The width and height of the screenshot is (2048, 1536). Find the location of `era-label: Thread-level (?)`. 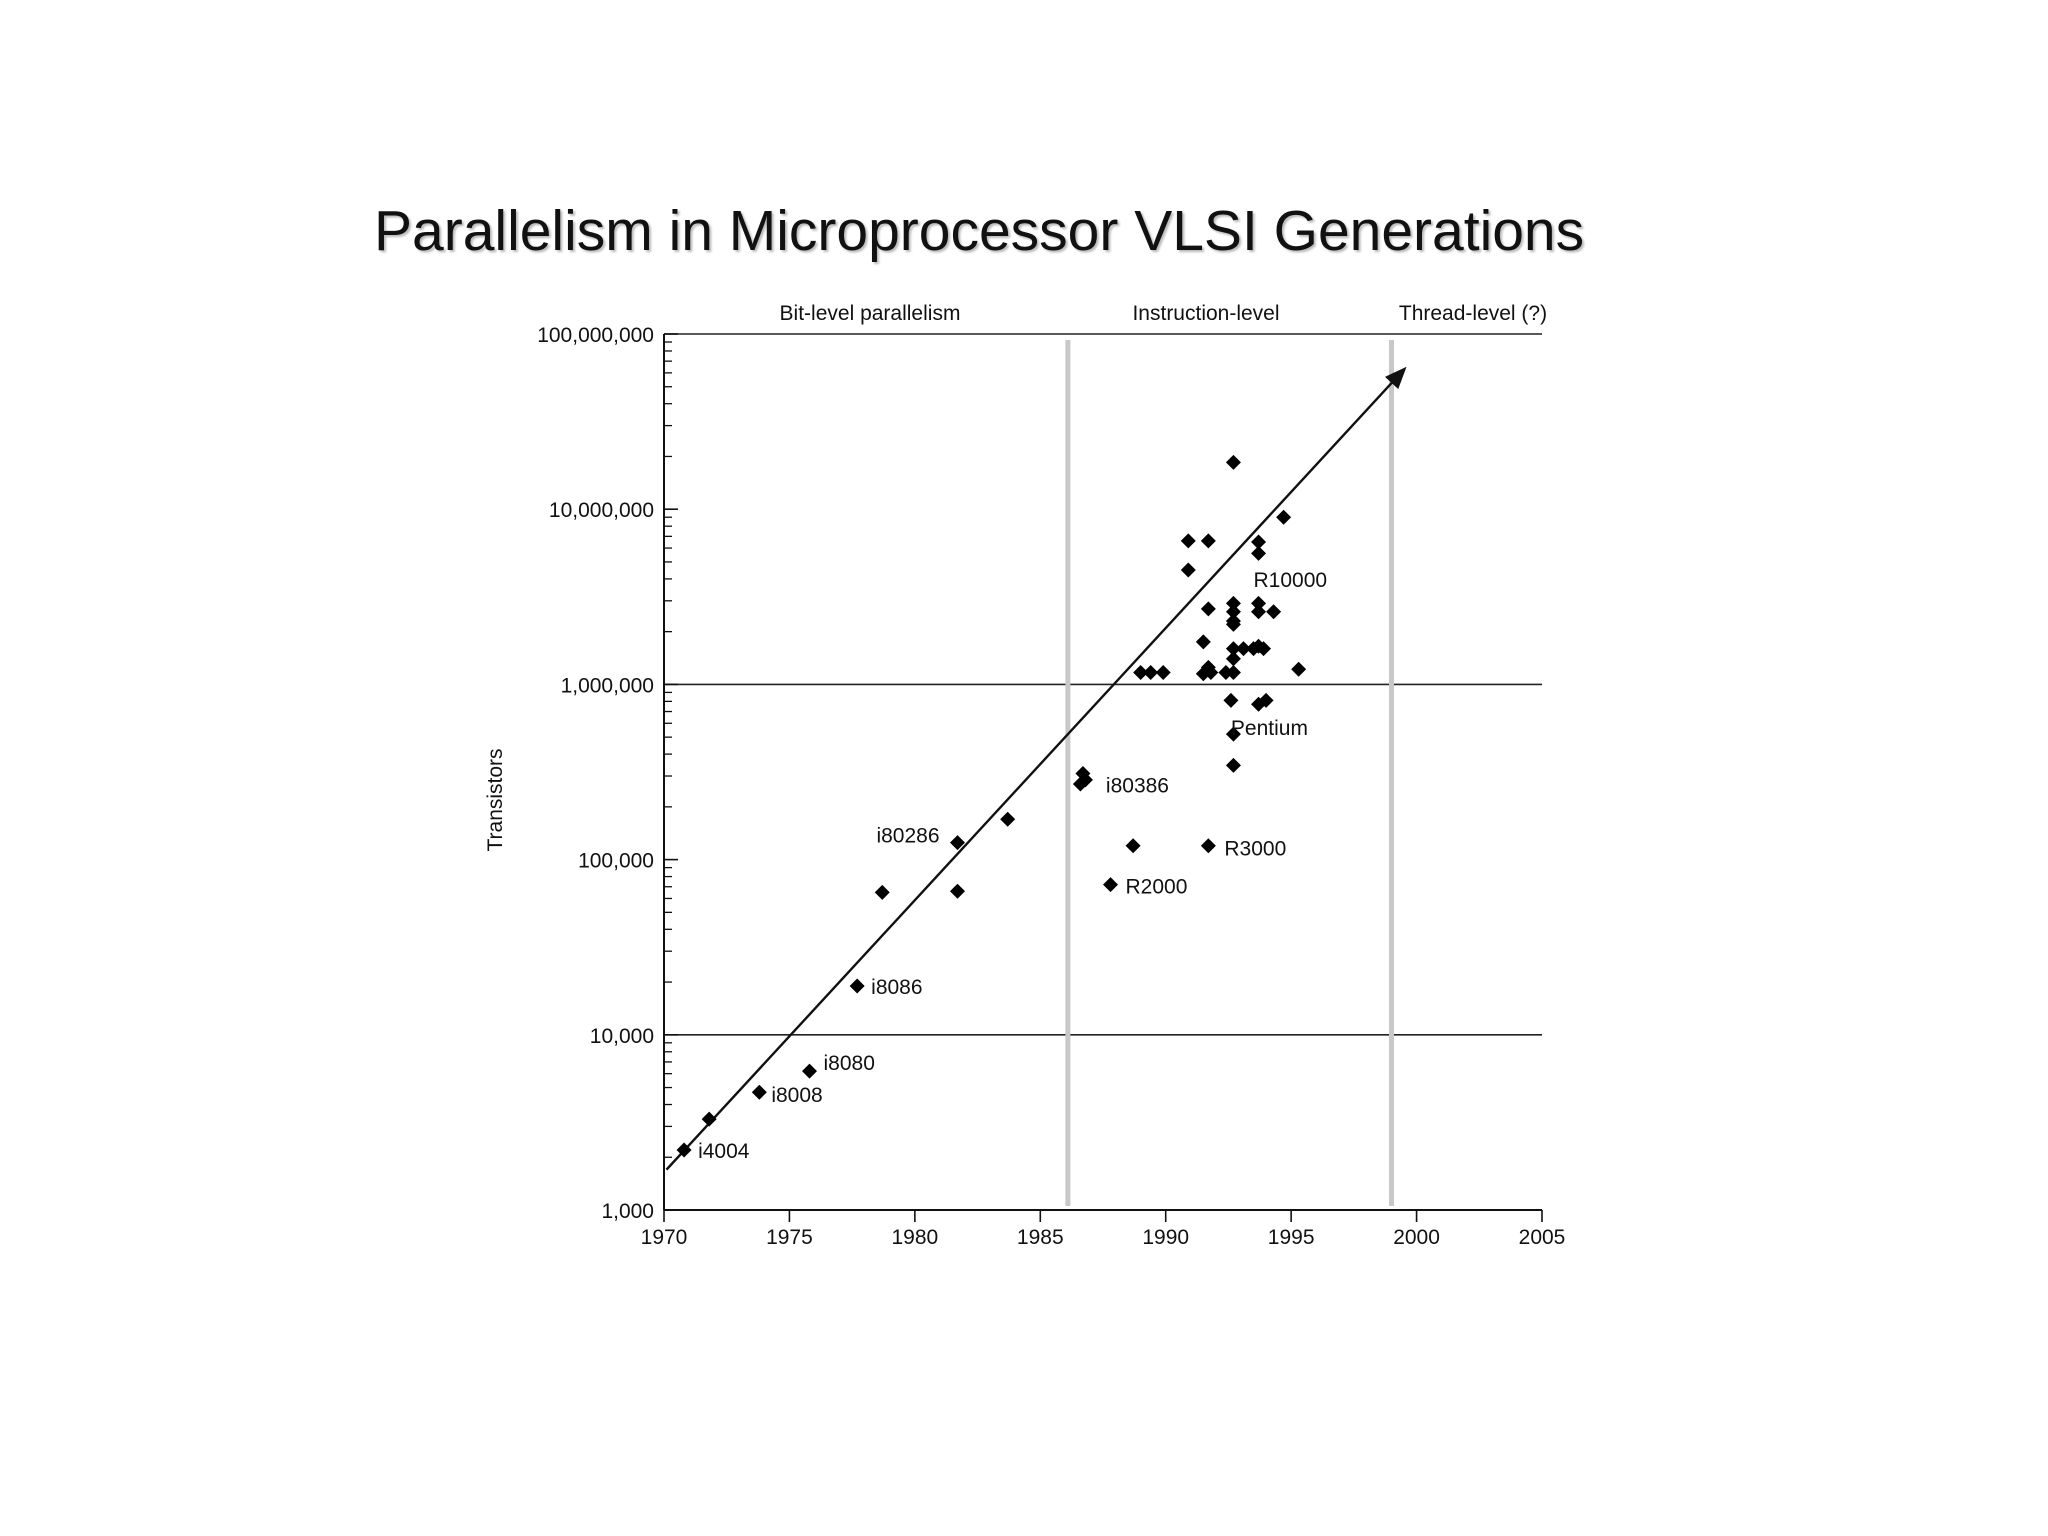

era-label: Thread-level (?) is located at coordinates (1473, 313).